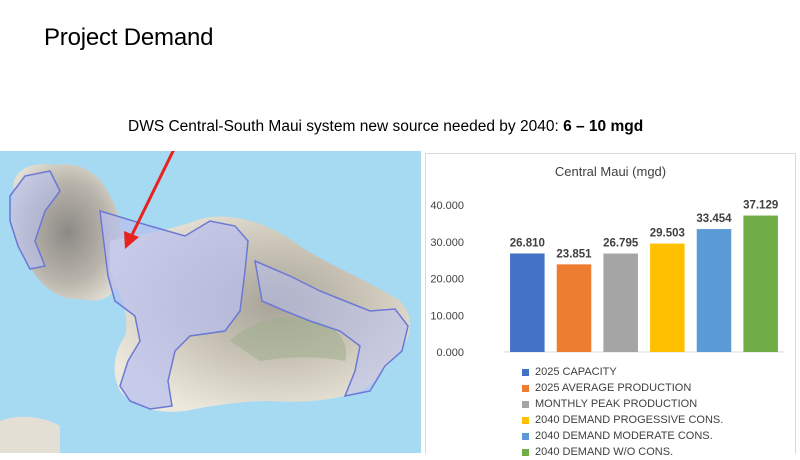 The width and height of the screenshot is (800, 460). What do you see at coordinates (447, 206) in the screenshot?
I see `y-tick-label: 40.000` at bounding box center [447, 206].